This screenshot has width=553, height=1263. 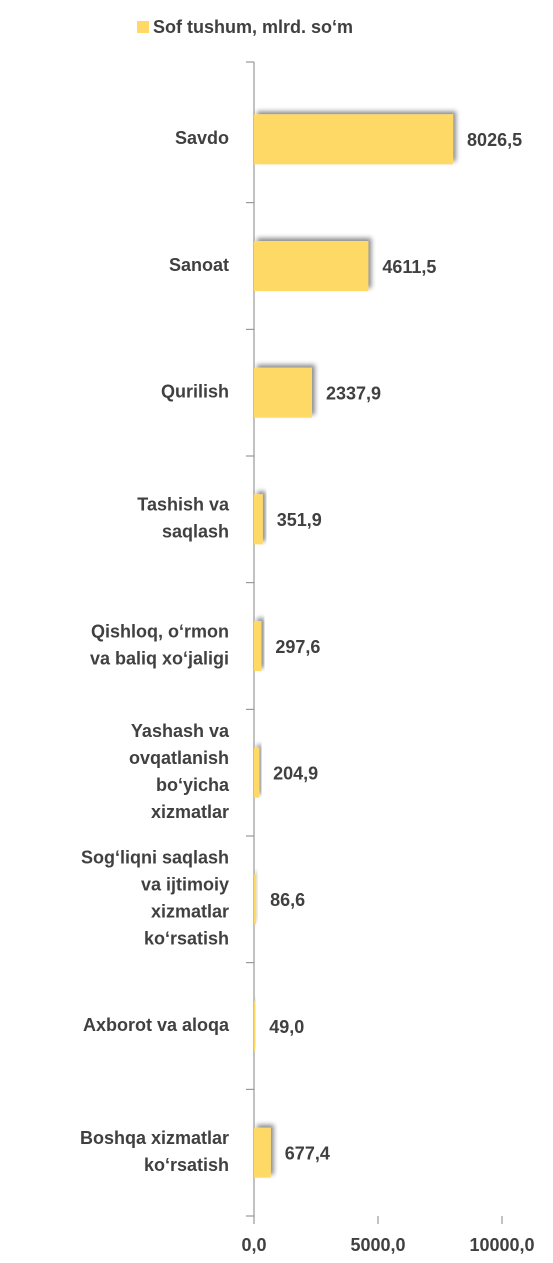 I want to click on data-label: 8026,5, so click(x=494, y=140).